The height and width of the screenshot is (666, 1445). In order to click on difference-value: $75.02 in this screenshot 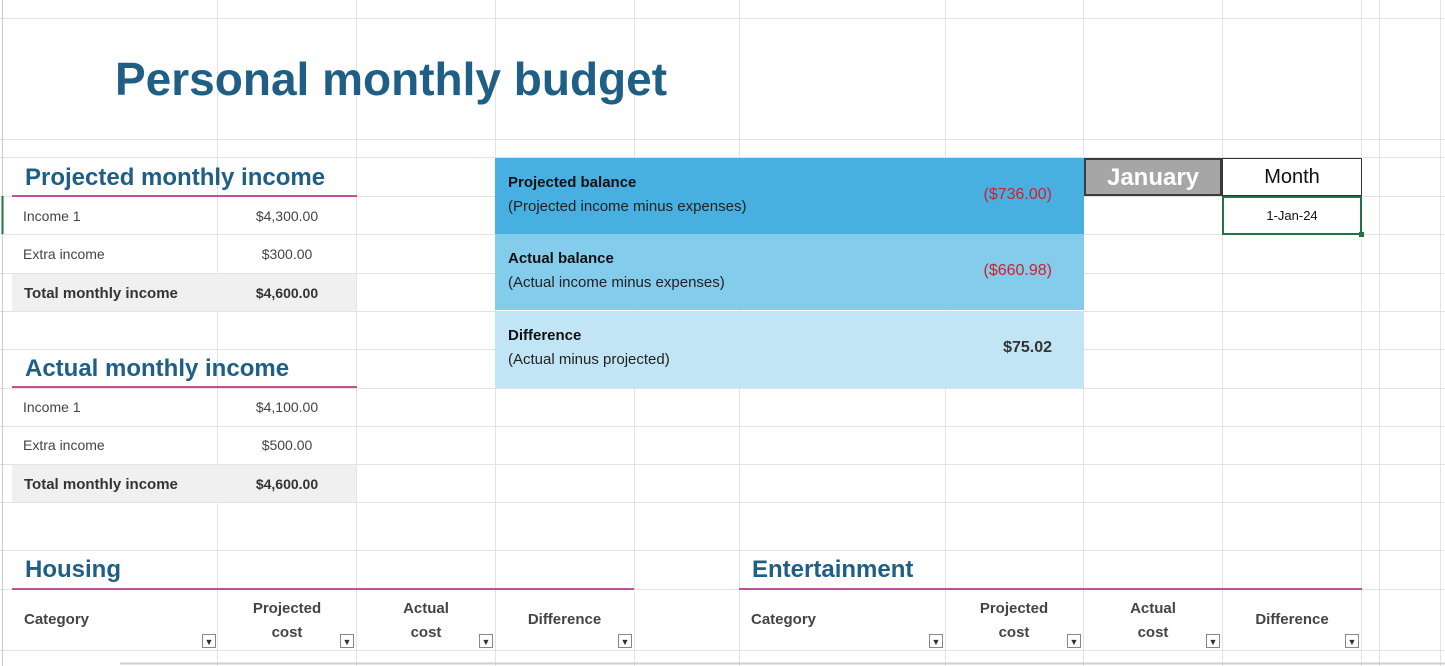, I will do `click(1027, 347)`.